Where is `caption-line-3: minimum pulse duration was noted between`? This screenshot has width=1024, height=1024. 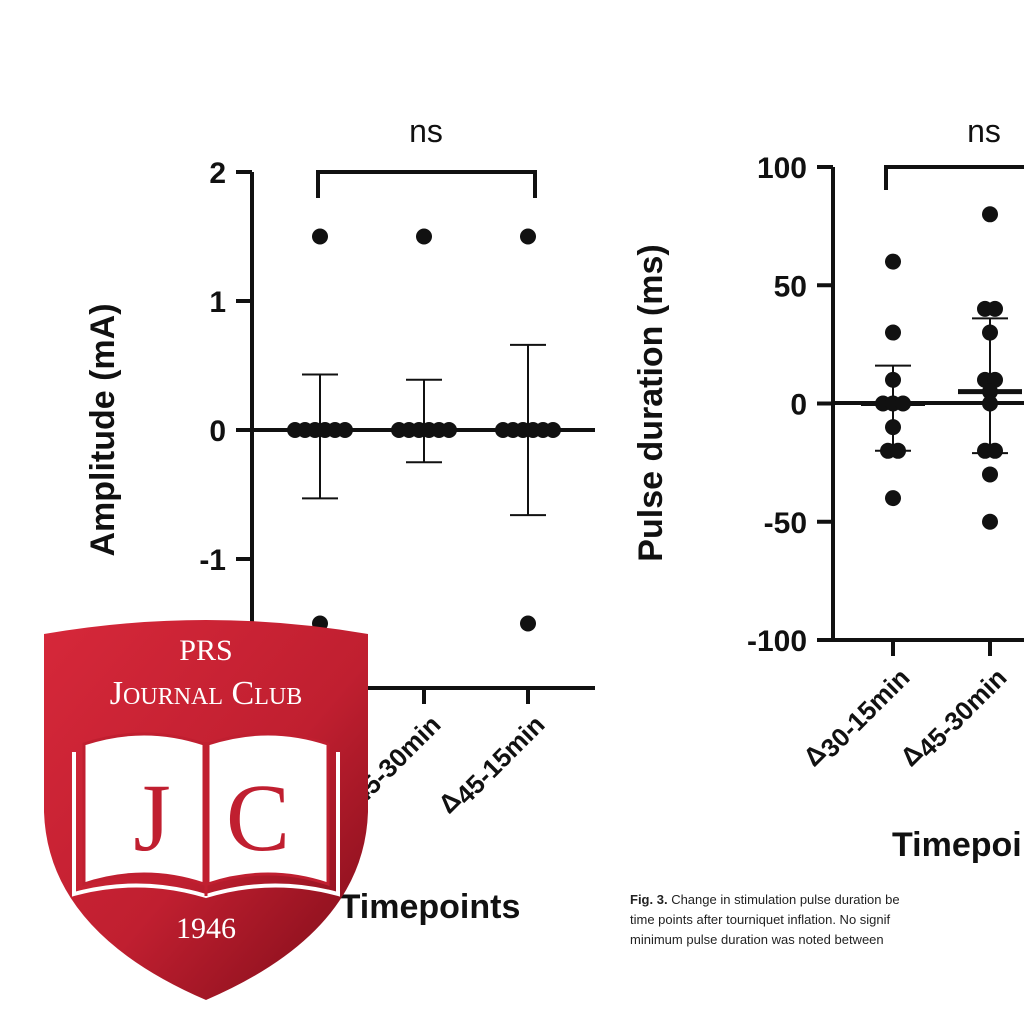
caption-line-3: minimum pulse duration was noted between is located at coordinates (757, 939).